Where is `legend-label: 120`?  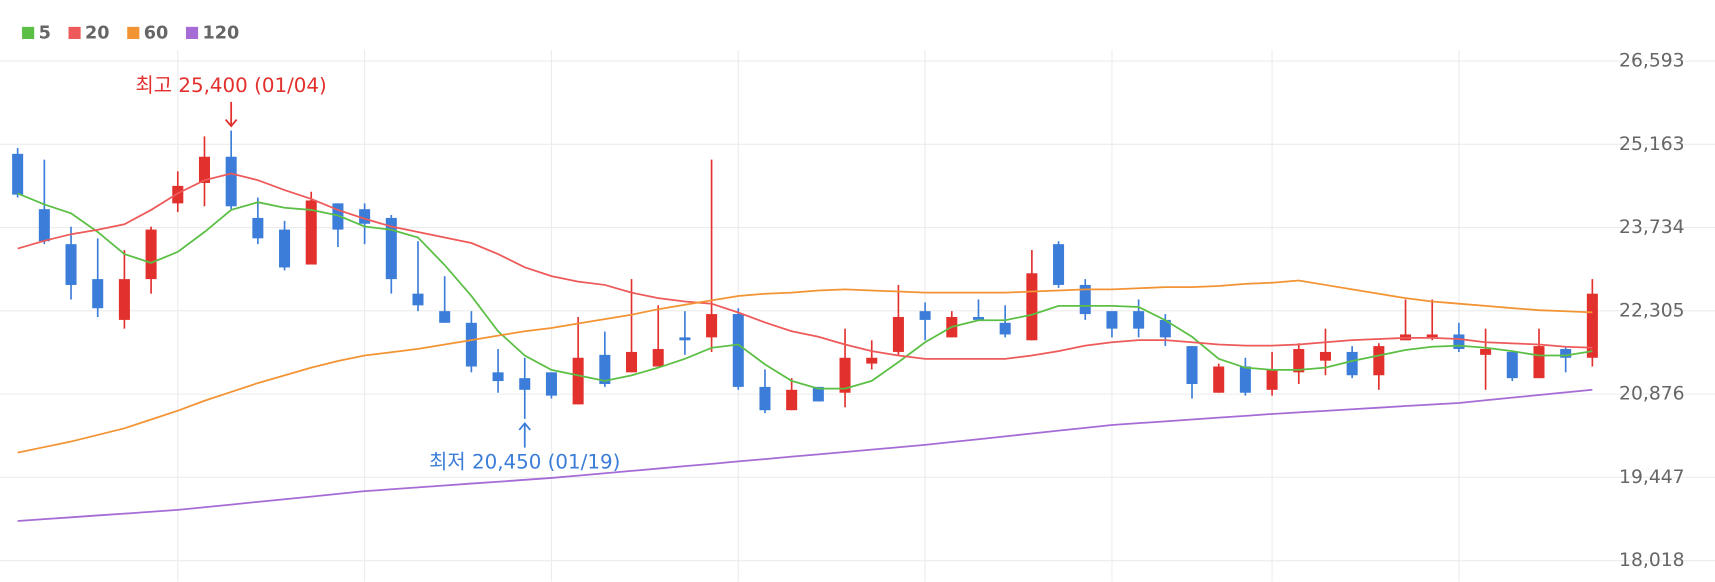 legend-label: 120 is located at coordinates (220, 33).